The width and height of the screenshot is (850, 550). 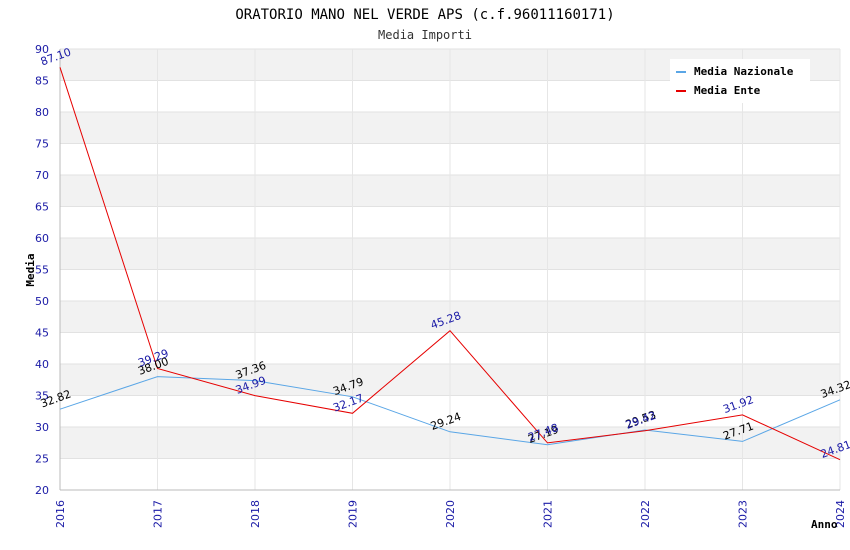 What do you see at coordinates (353, 514) in the screenshot?
I see `x-tick-label: 2019` at bounding box center [353, 514].